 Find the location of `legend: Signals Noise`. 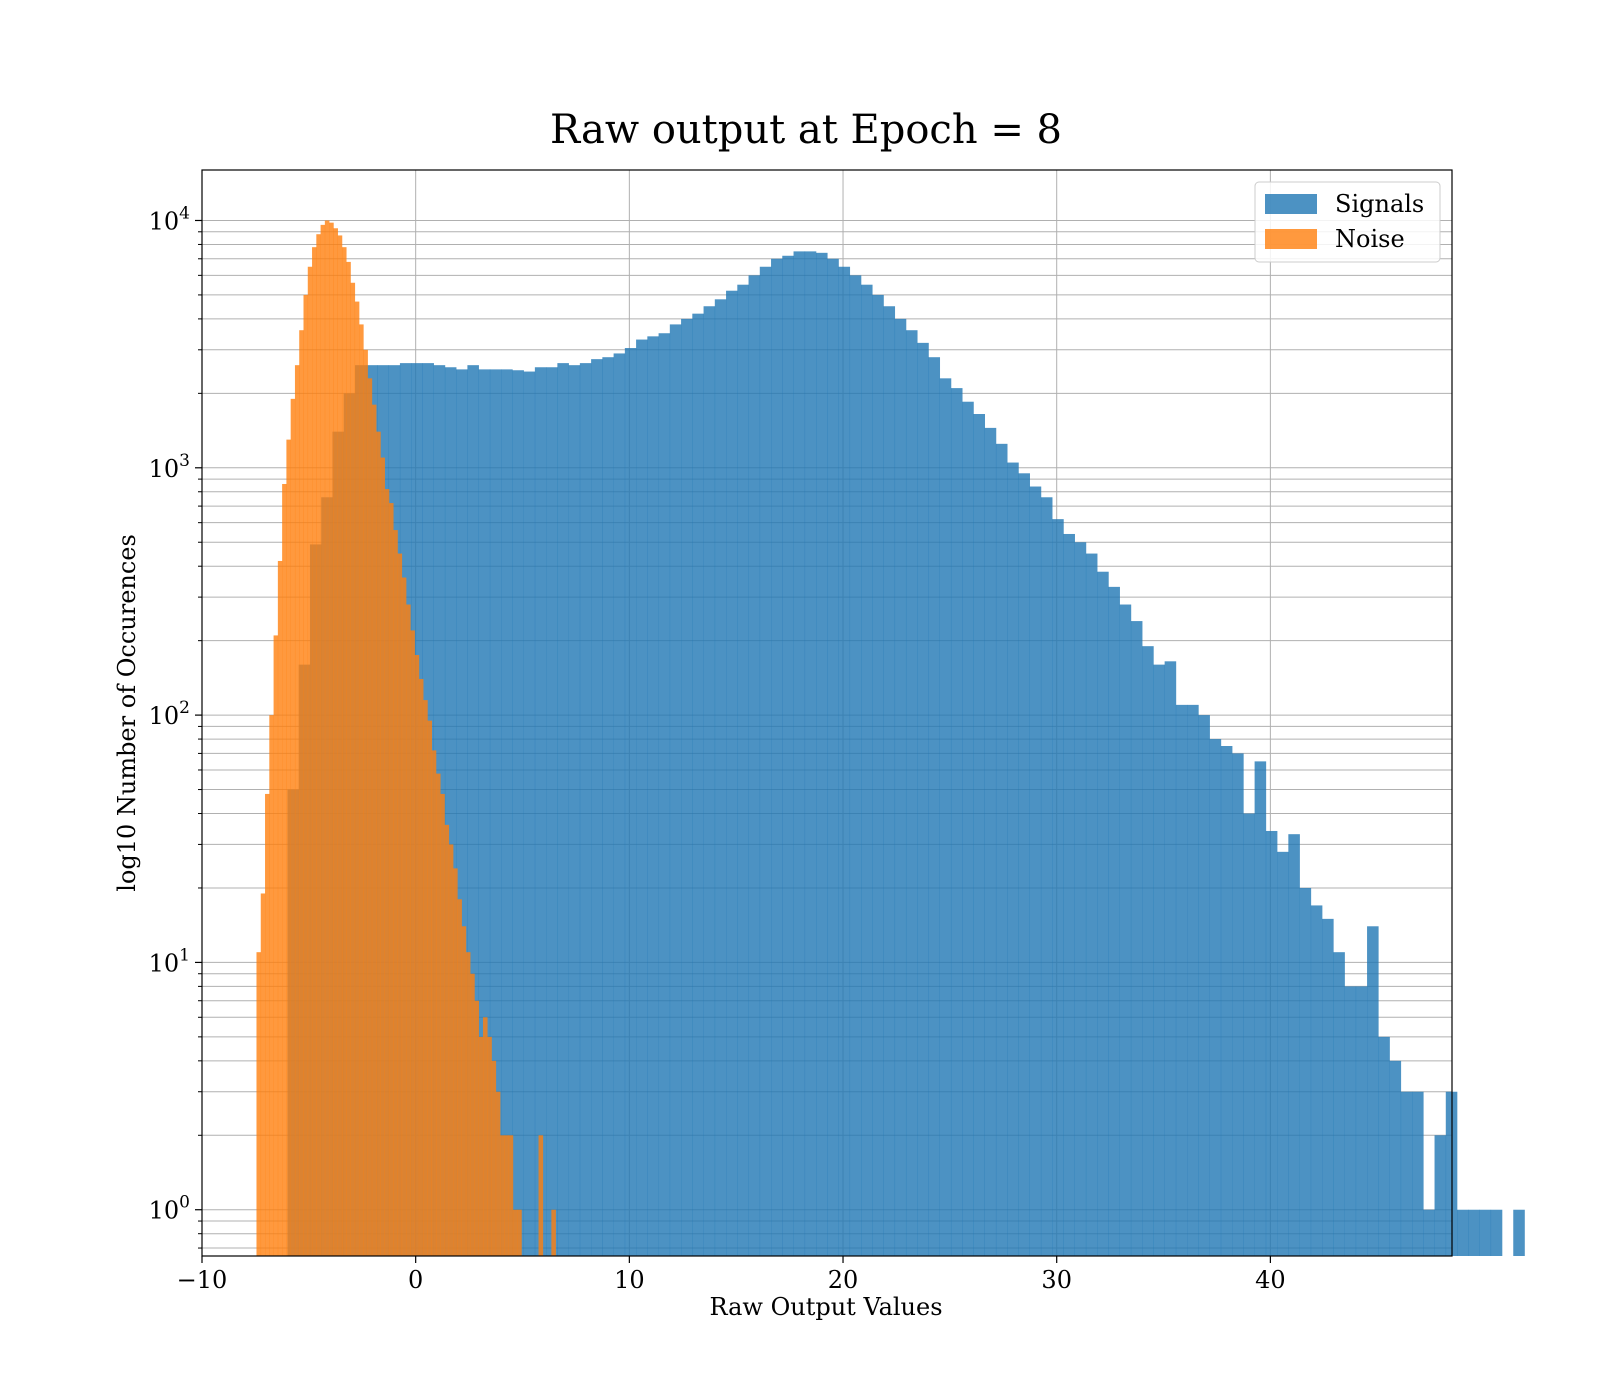

legend: Signals Noise is located at coordinates (1347, 222).